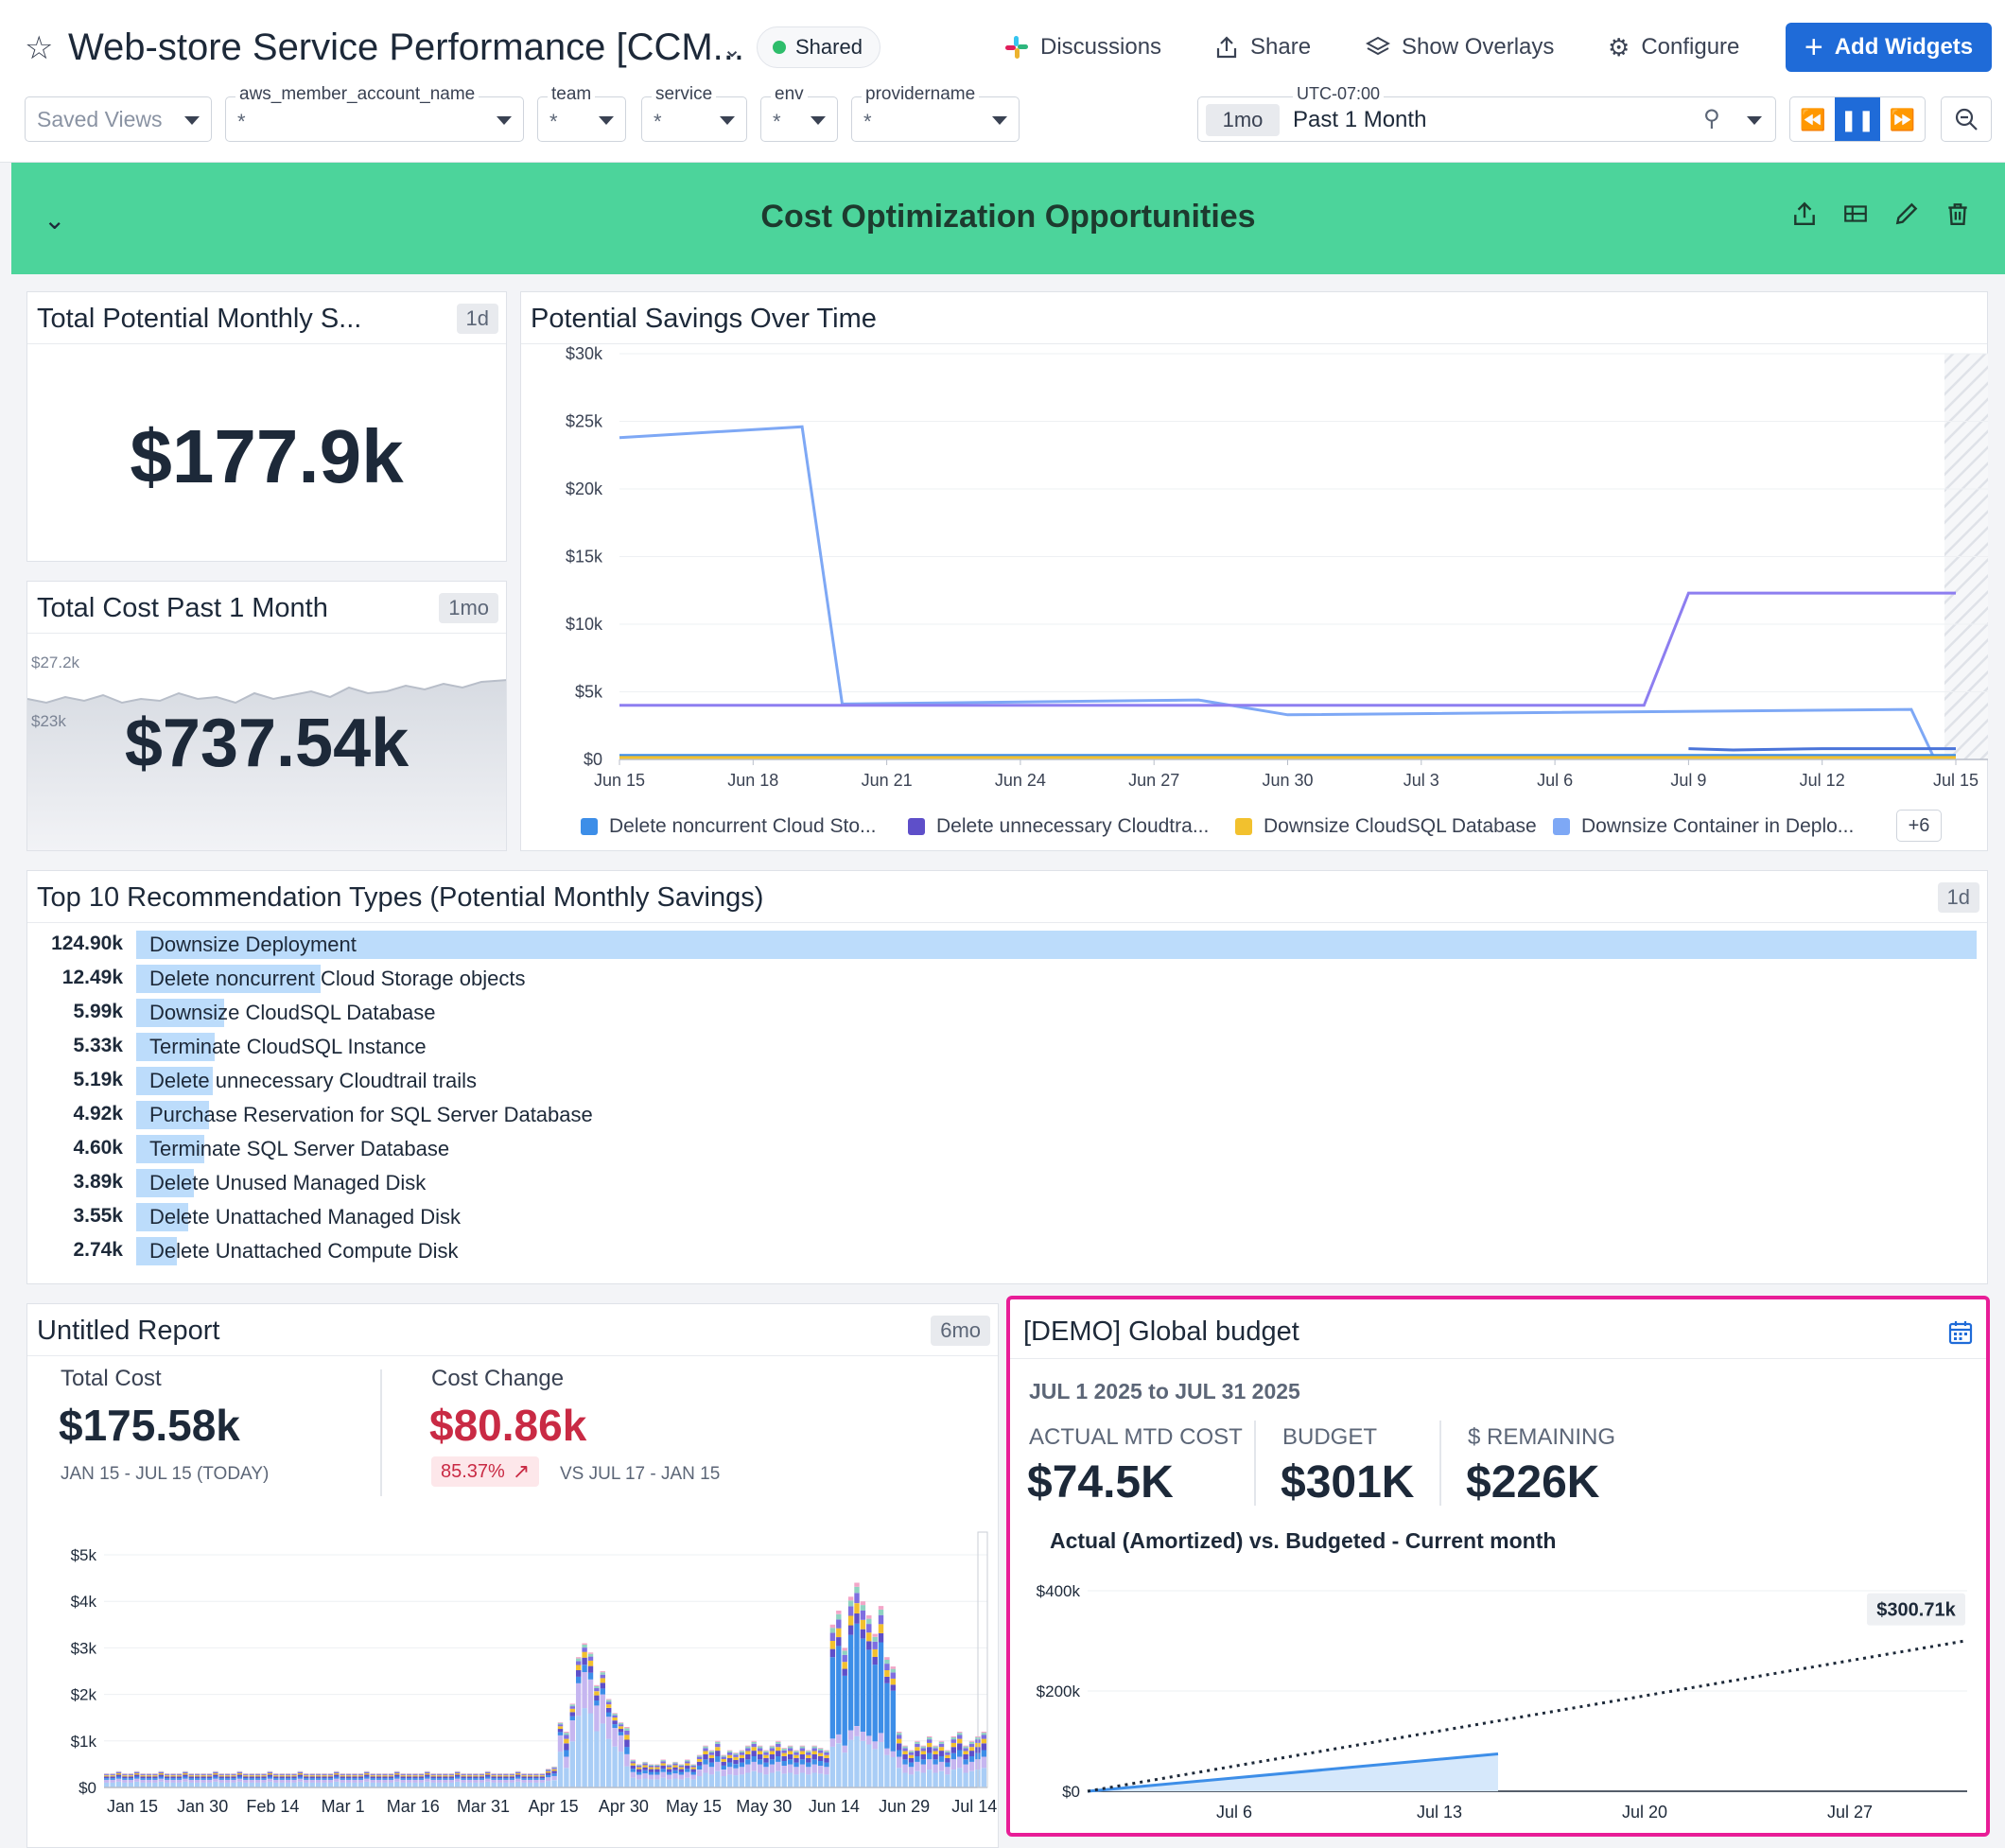 The image size is (2005, 1848). Describe the element at coordinates (1904, 47) in the screenshot. I see `add-widgets-label: Add Widgets` at that location.